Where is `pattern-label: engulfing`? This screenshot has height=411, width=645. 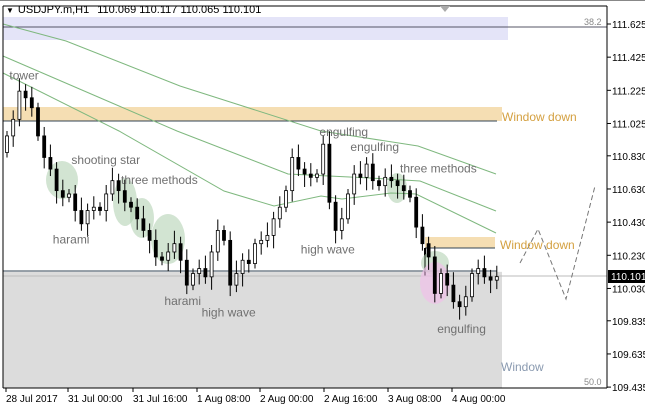 pattern-label: engulfing is located at coordinates (374, 147).